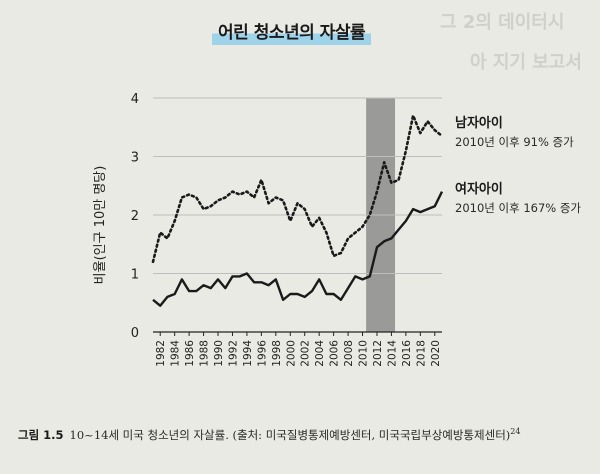 The image size is (600, 474). I want to click on x-tick-label: 1984, so click(176, 353).